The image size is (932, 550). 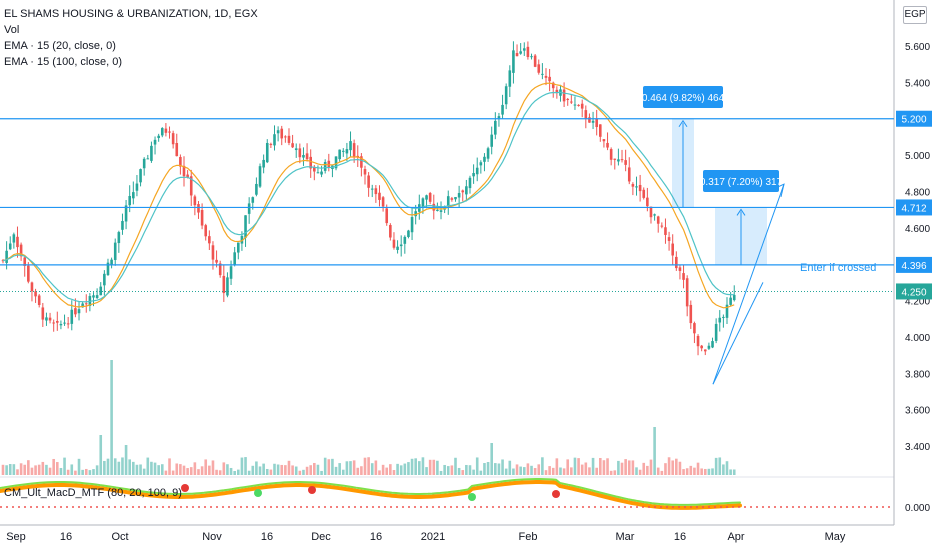 What do you see at coordinates (915, 15) in the screenshot?
I see `currency-badge: EGP` at bounding box center [915, 15].